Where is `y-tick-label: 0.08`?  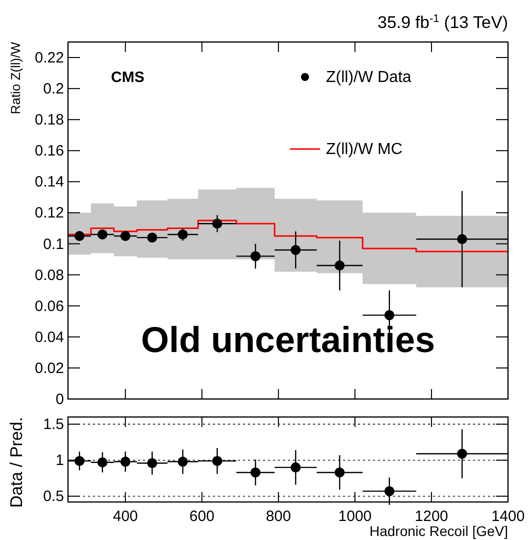
y-tick-label: 0.08 is located at coordinates (49, 275).